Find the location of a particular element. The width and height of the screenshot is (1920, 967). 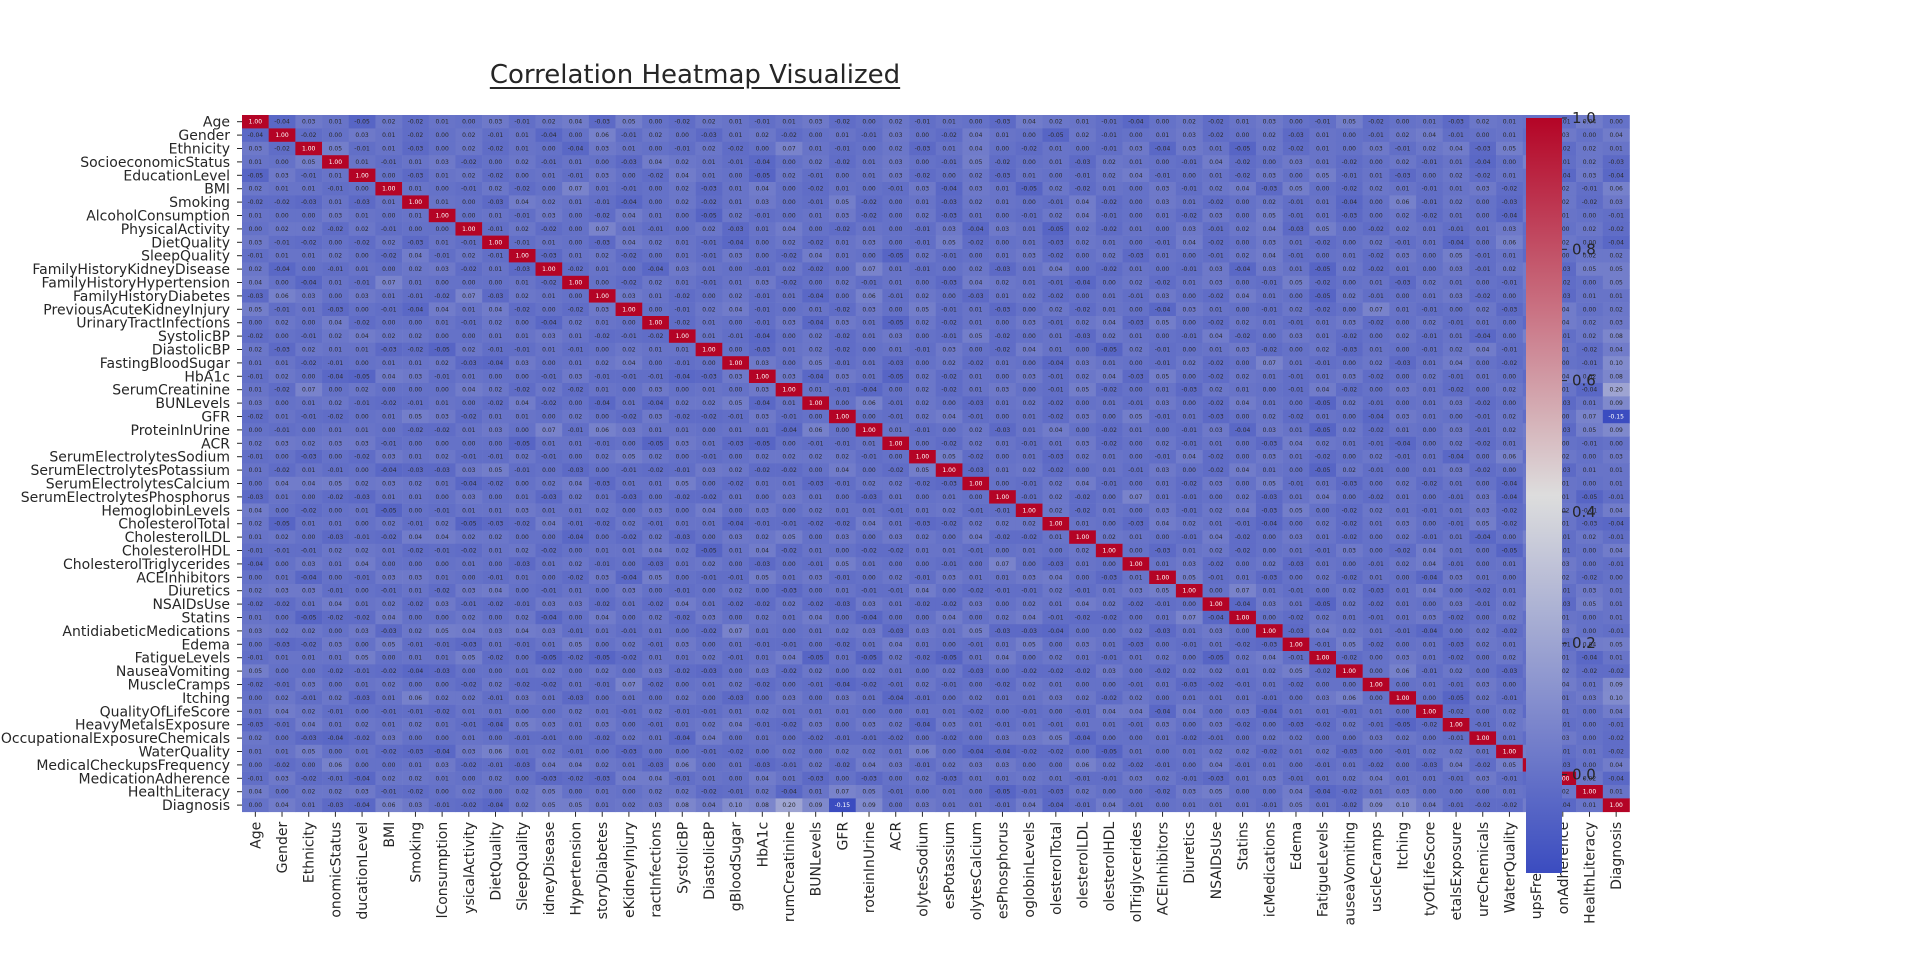

heatmap-cell-value: 1.00 is located at coordinates (1029, 510).